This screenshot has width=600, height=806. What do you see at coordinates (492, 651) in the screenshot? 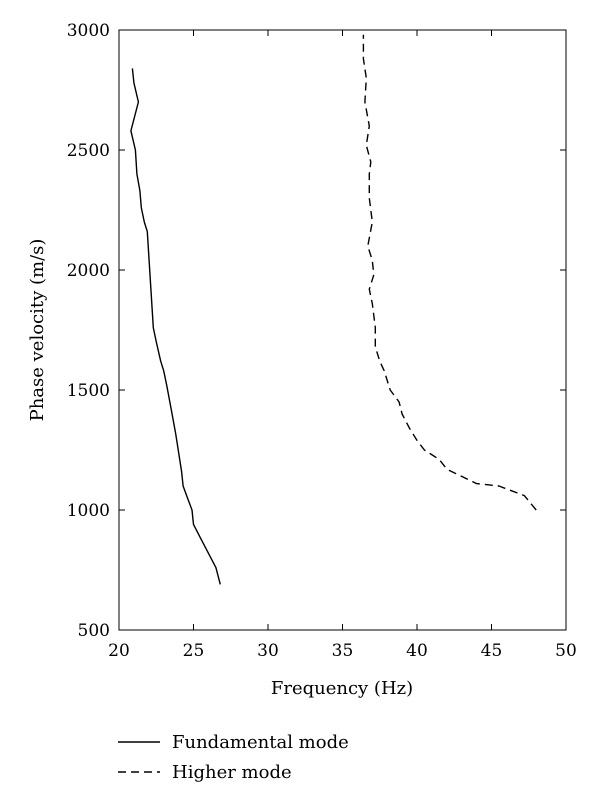
I see `x-tick-label: 45` at bounding box center [492, 651].